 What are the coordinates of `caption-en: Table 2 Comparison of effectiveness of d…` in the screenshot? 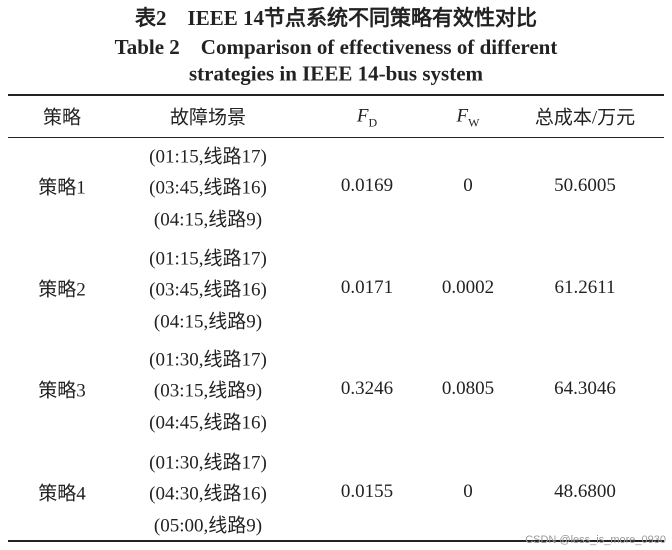 It's located at (336, 47).